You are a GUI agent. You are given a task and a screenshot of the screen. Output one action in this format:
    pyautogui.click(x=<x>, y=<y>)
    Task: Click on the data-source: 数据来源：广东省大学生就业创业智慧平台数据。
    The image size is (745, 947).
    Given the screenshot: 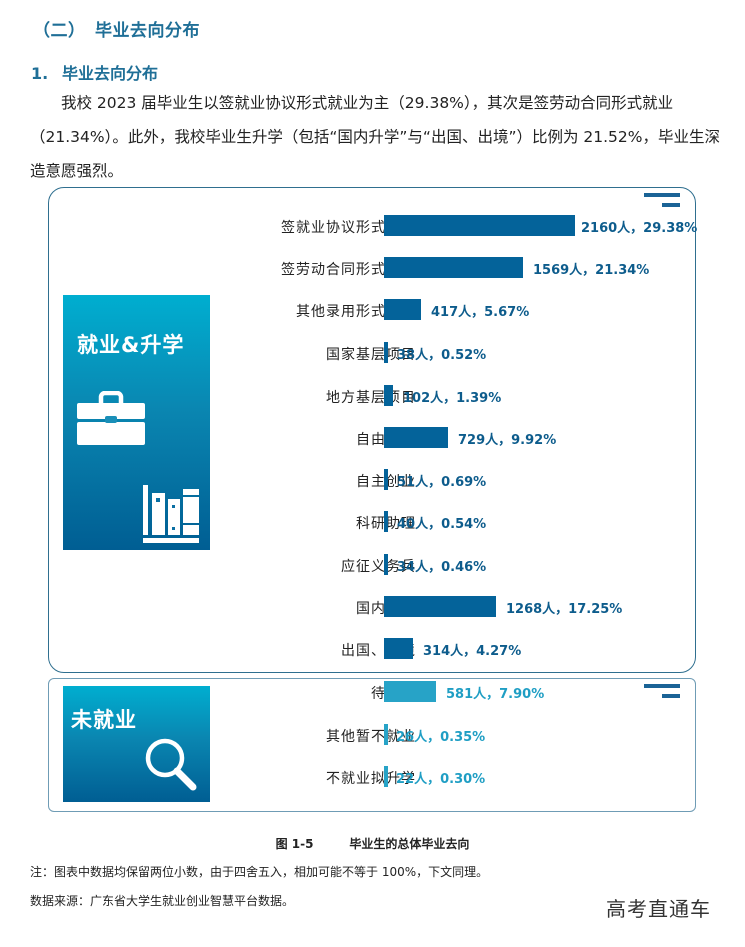 What is the action you would take?
    pyautogui.click(x=162, y=901)
    